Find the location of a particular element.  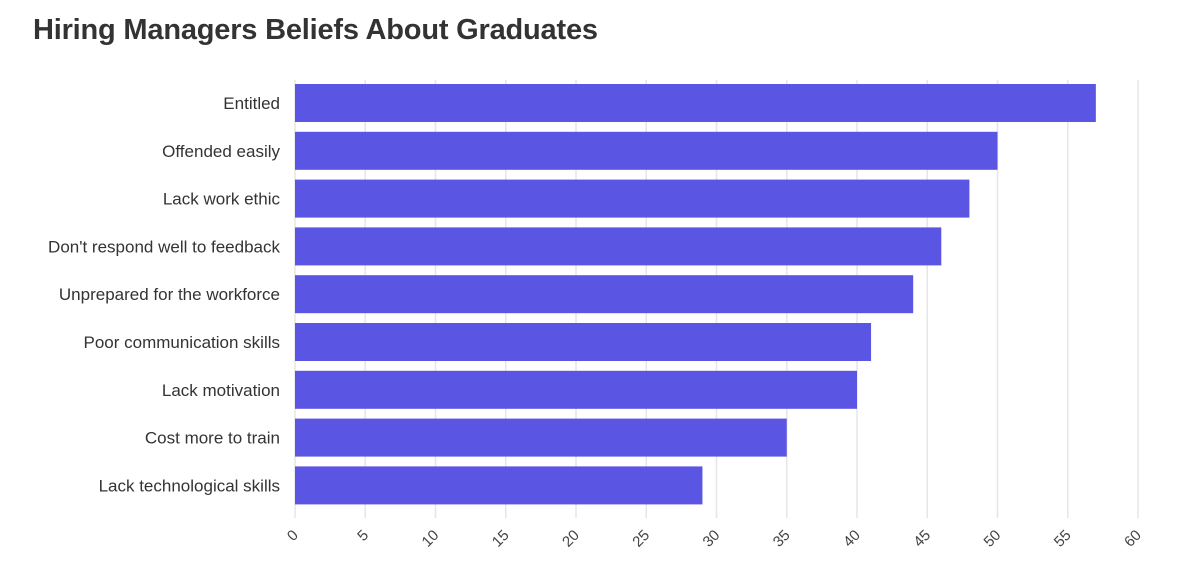

category-label: Lack technological skills is located at coordinates (189, 485).